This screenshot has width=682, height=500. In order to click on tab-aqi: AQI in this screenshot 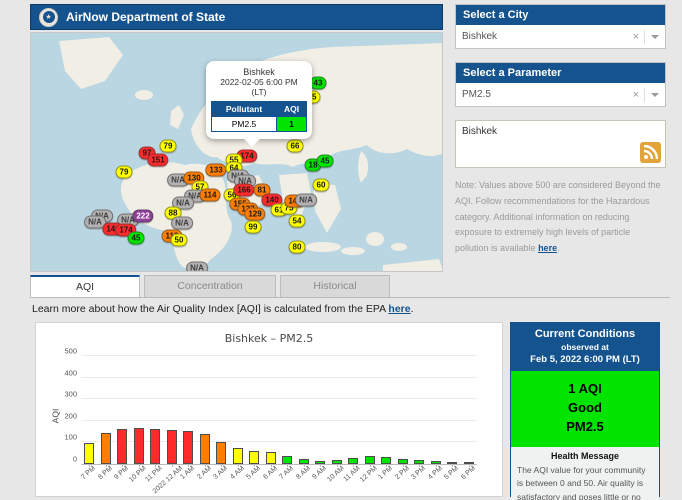, I will do `click(85, 286)`.